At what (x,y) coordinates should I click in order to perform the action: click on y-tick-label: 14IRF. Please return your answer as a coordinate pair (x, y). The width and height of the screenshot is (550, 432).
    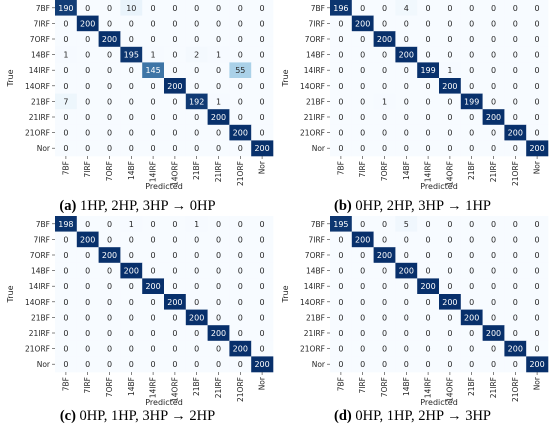
    Looking at the image, I should click on (39, 70).